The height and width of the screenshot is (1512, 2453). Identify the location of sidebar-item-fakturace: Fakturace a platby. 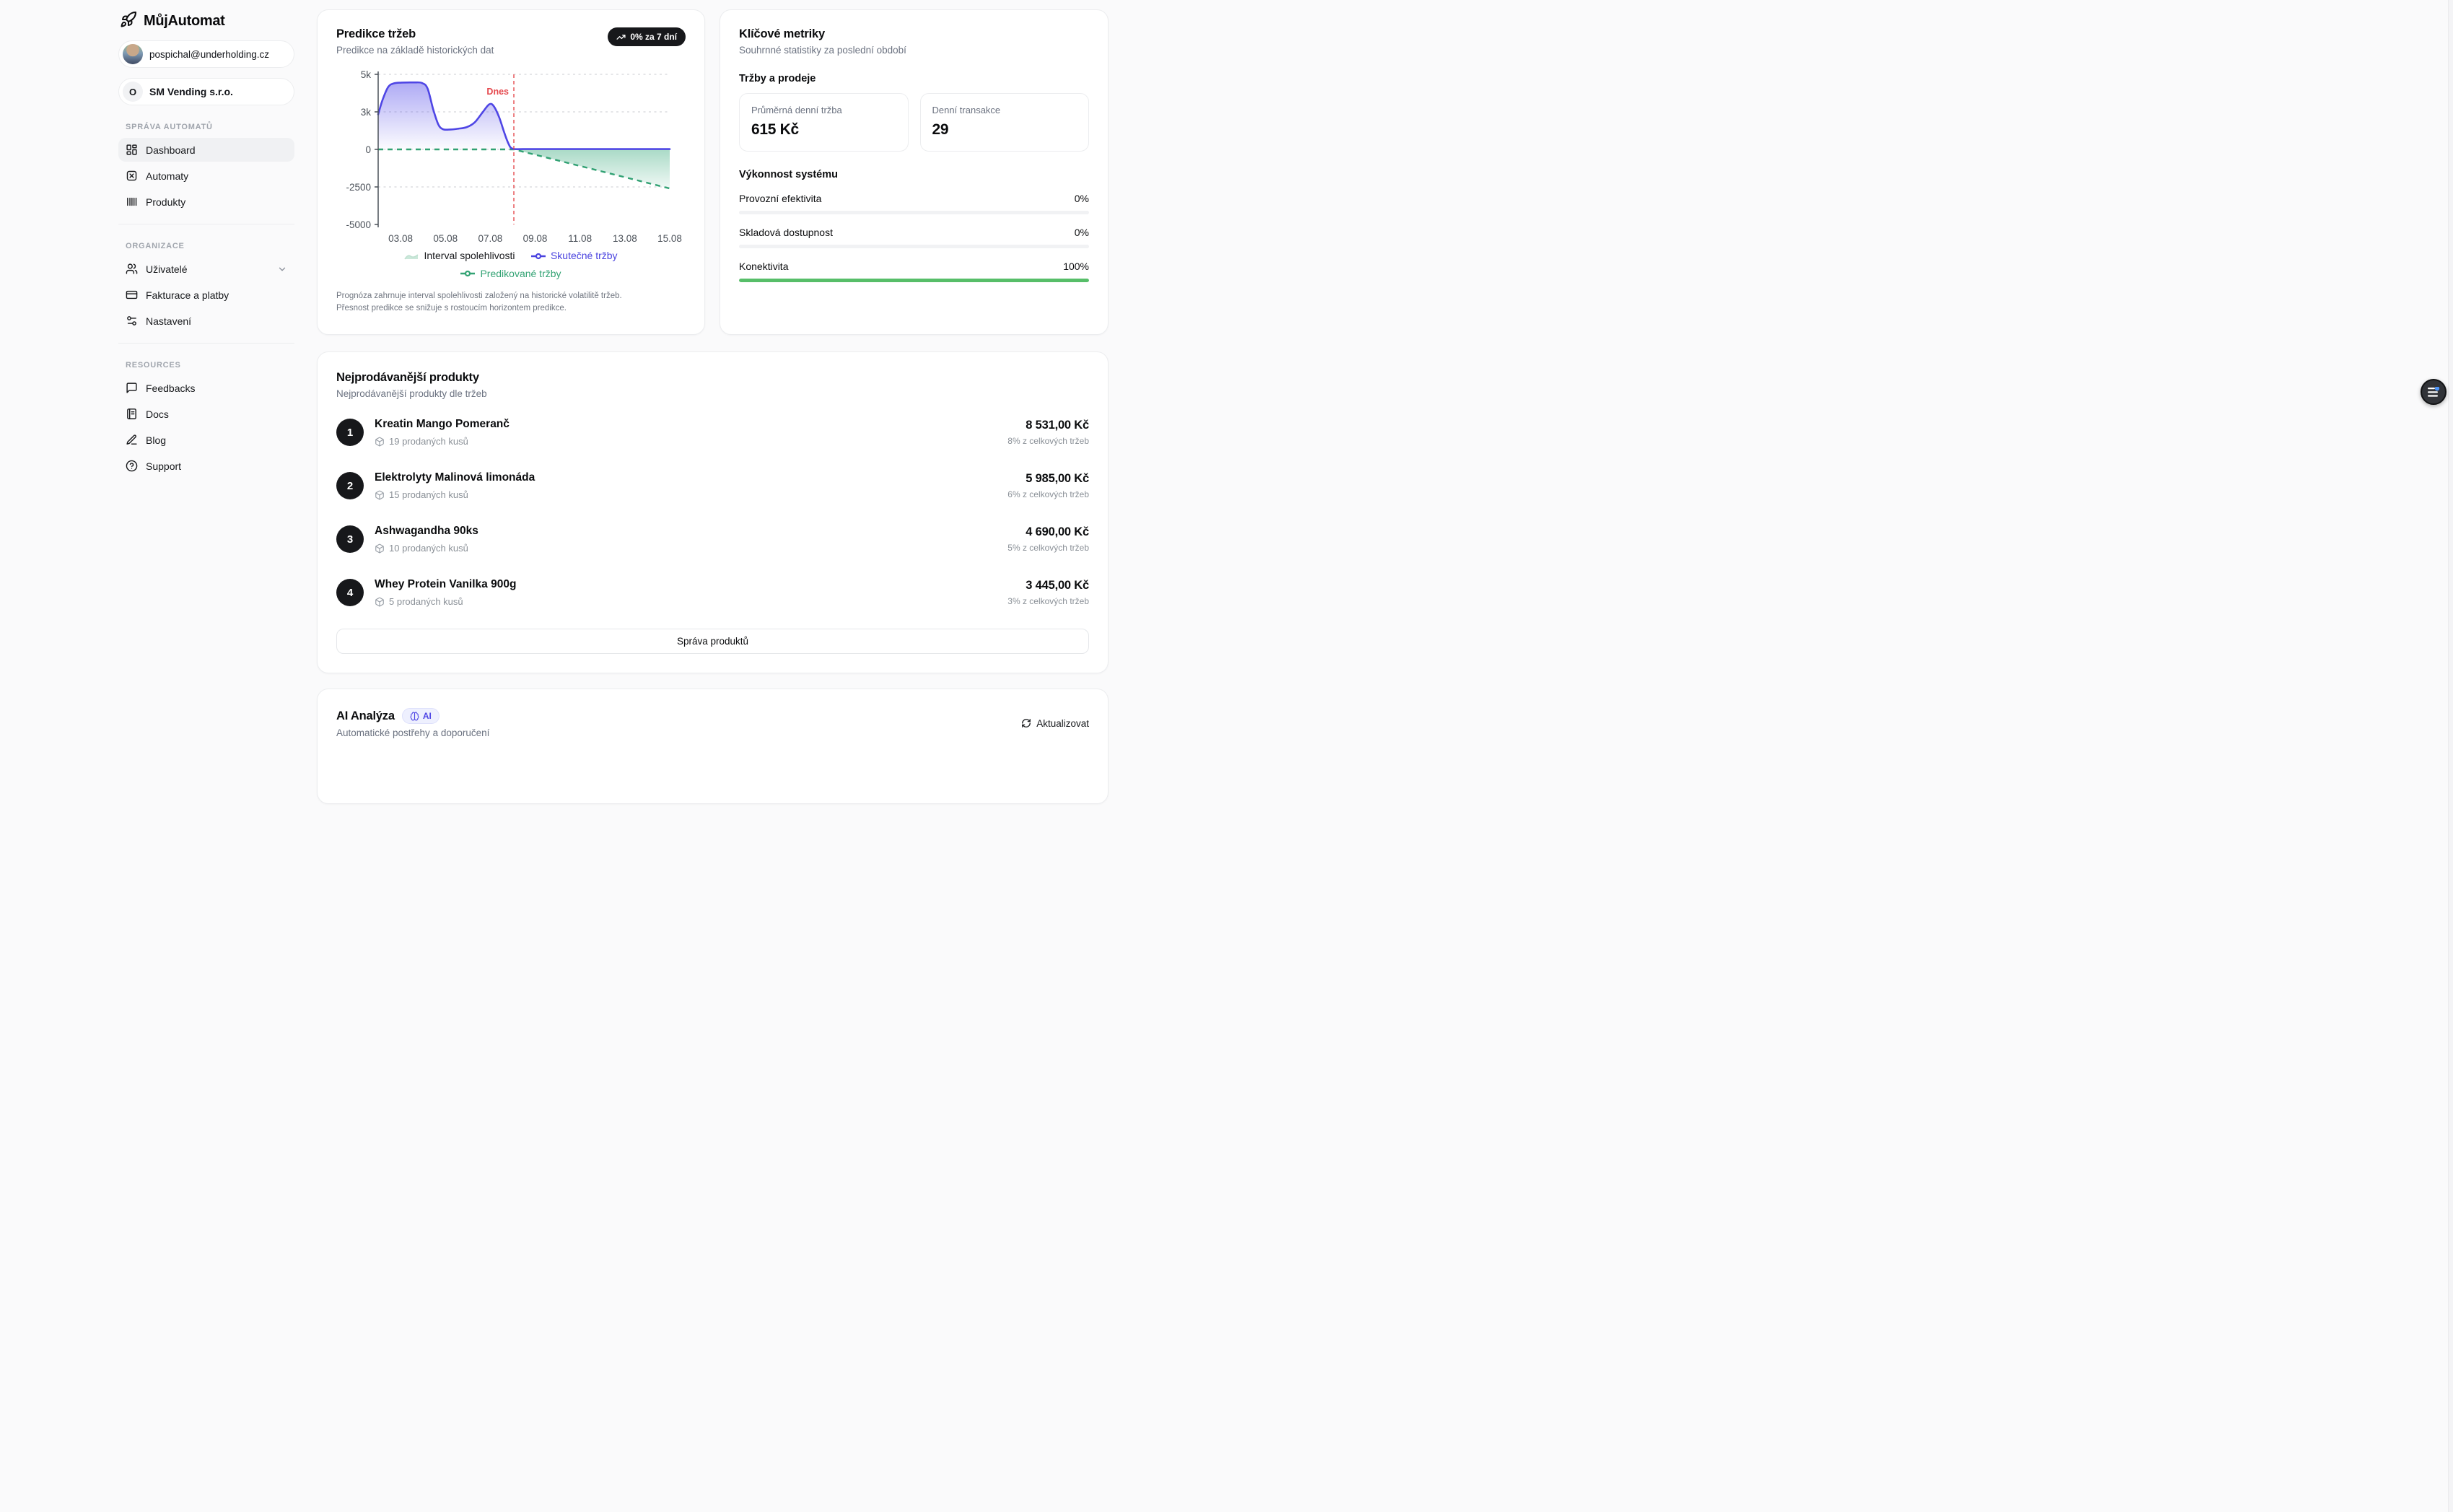
(206, 295).